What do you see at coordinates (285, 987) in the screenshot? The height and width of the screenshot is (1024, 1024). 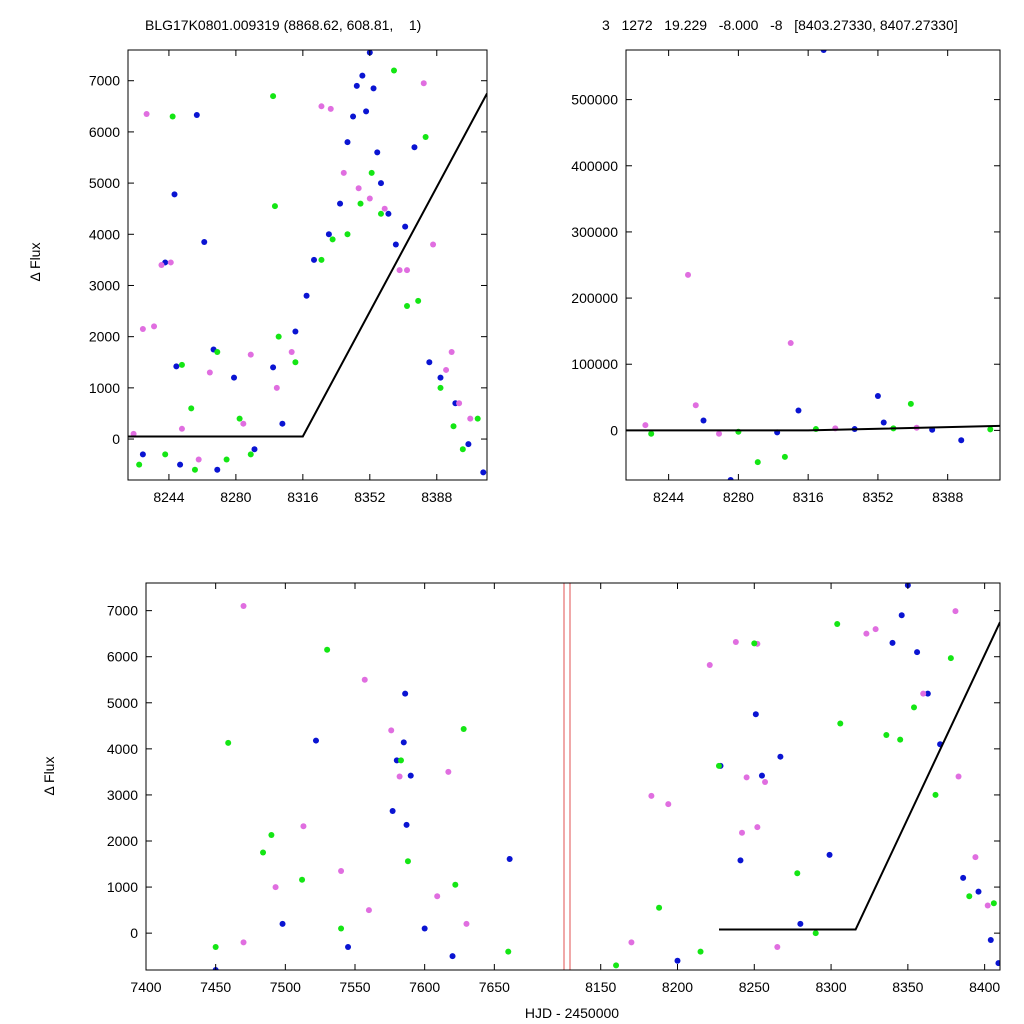 I see `bottom-xtick-label: 7500` at bounding box center [285, 987].